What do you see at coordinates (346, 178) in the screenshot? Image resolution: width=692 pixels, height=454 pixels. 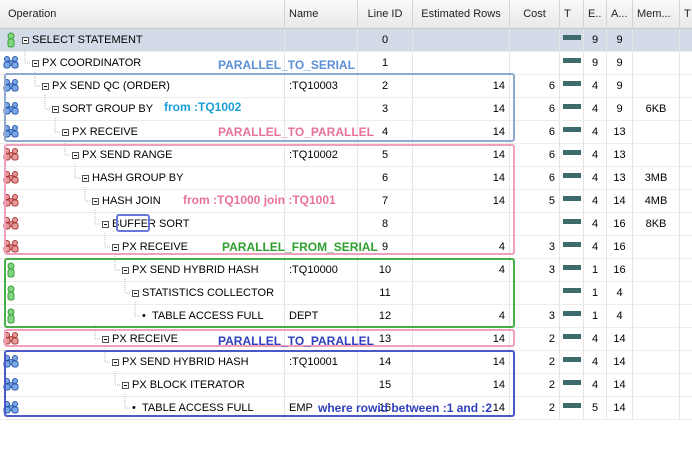 I see `plan-row: HASH GROUP BY 6 14 6 4 13 3MB` at bounding box center [346, 178].